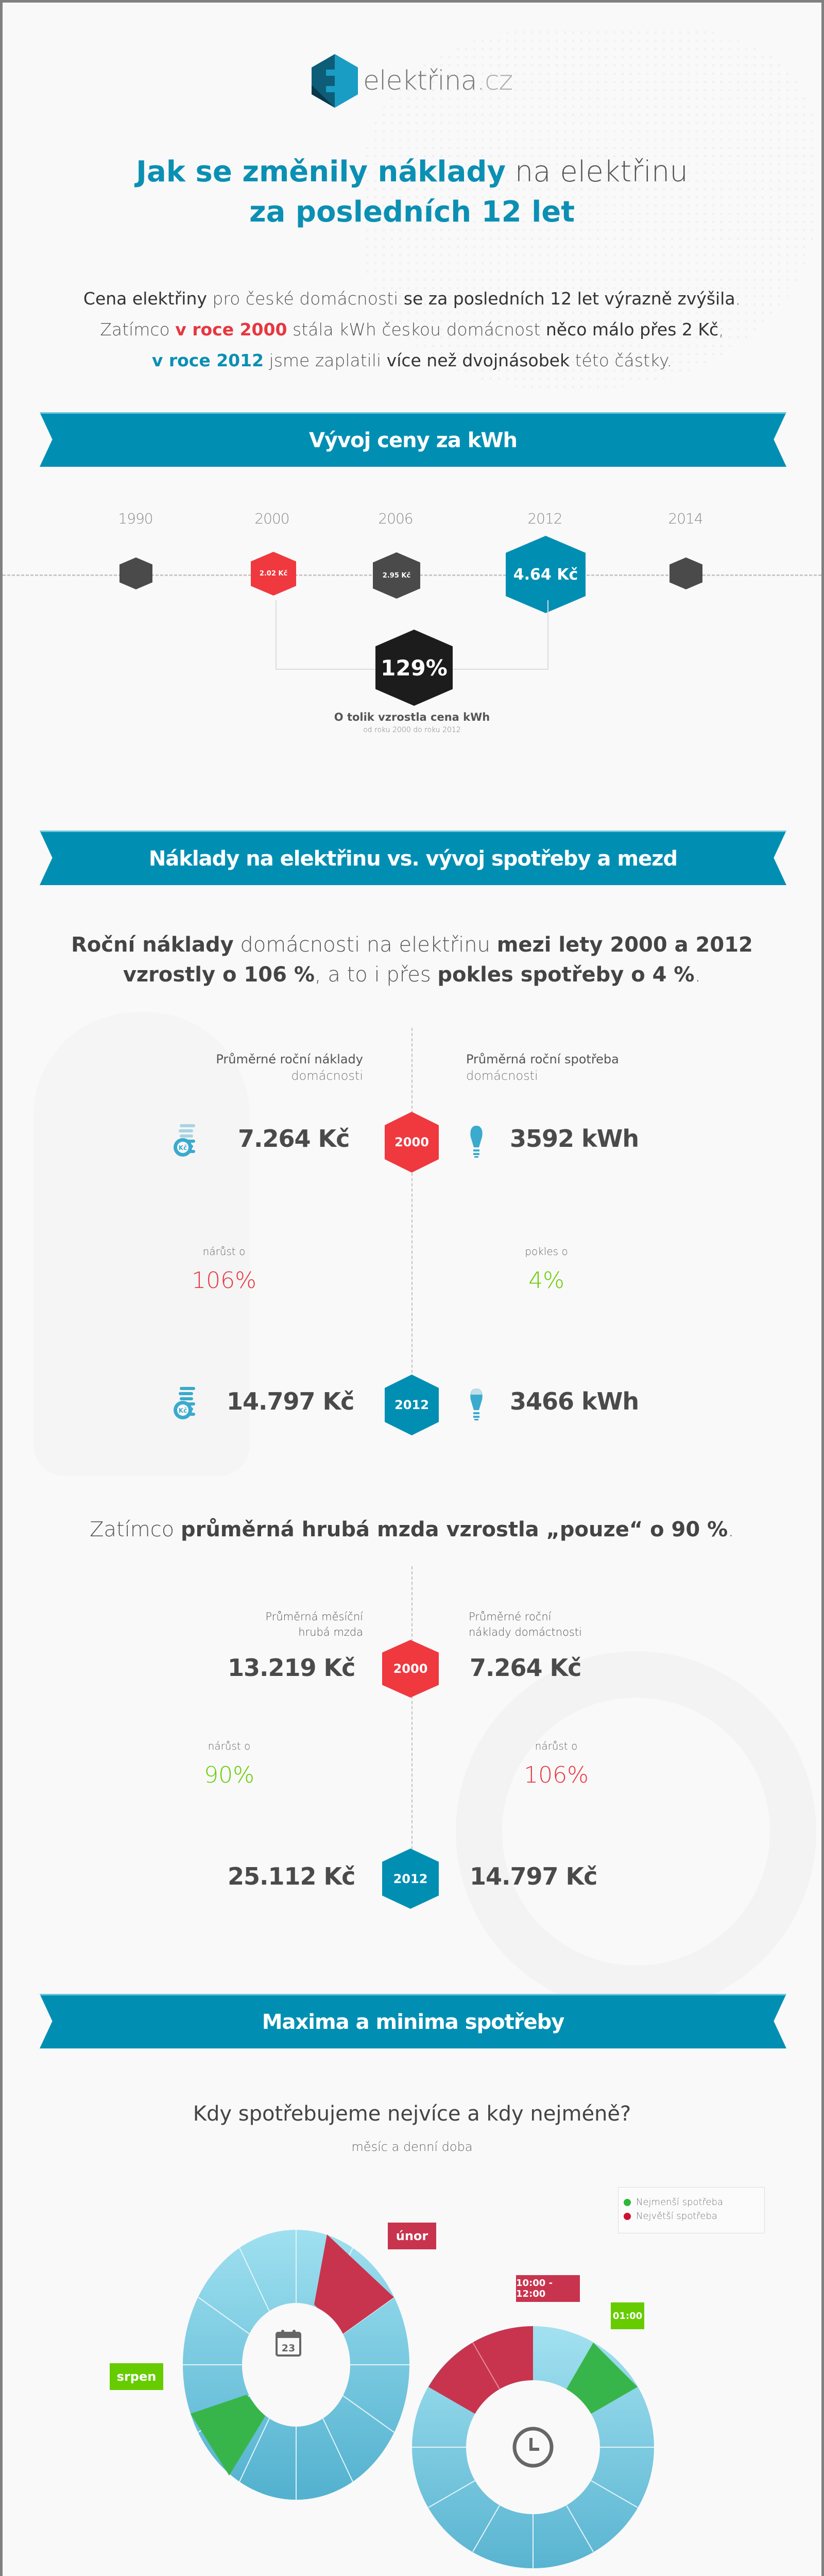 This screenshot has width=824, height=2576. I want to click on consumption-heading: Kdy spotřebujeme nejvíce a kdy nejméně?, so click(412, 2114).